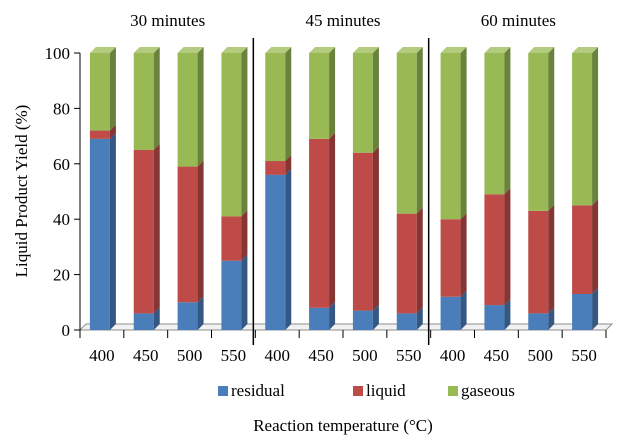 The width and height of the screenshot is (619, 438). Describe the element at coordinates (321, 355) in the screenshot. I see `x-tick-label: 450` at that location.